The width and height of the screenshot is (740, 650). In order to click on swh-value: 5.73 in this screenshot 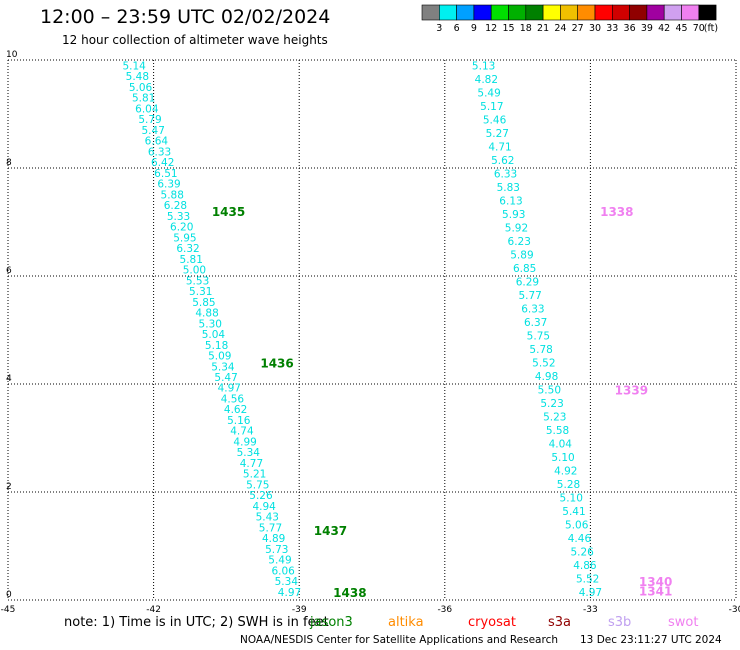, I will do `click(276, 550)`.